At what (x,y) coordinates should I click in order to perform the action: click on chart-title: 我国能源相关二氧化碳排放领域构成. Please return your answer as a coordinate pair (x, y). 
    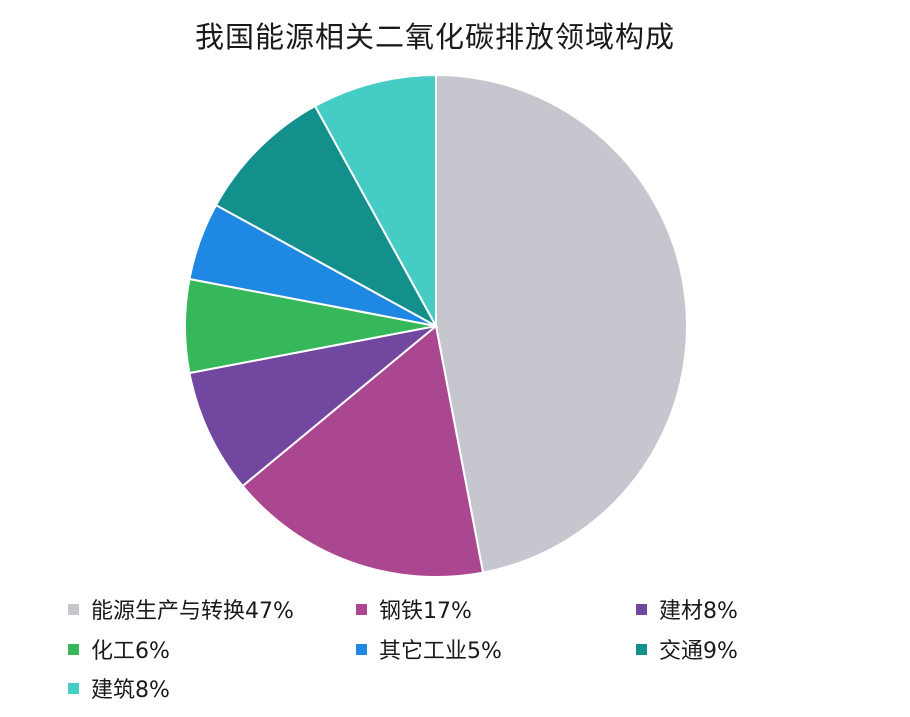
    Looking at the image, I should click on (434, 37).